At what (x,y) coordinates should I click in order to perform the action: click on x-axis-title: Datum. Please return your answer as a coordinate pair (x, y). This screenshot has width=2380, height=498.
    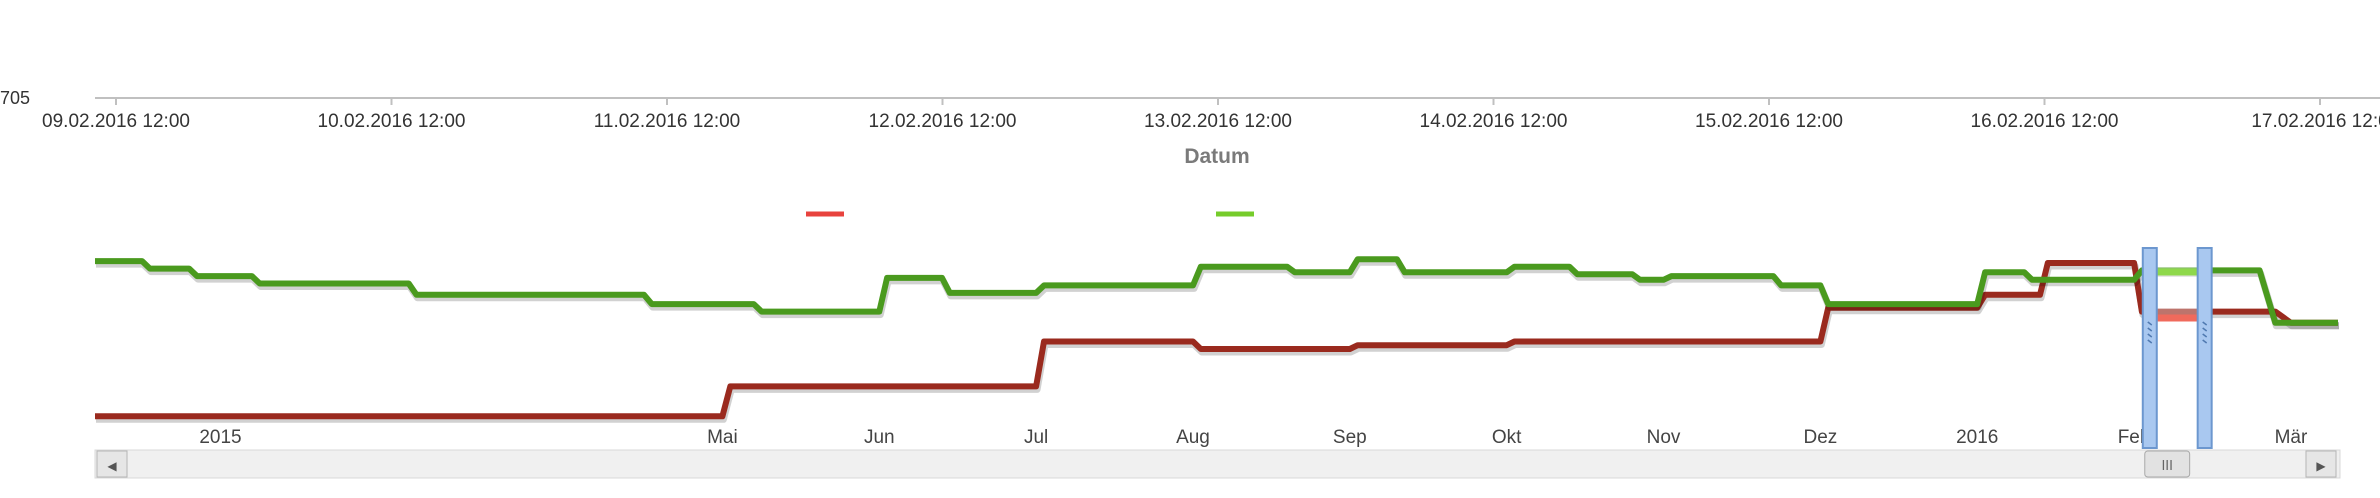
    Looking at the image, I should click on (1216, 156).